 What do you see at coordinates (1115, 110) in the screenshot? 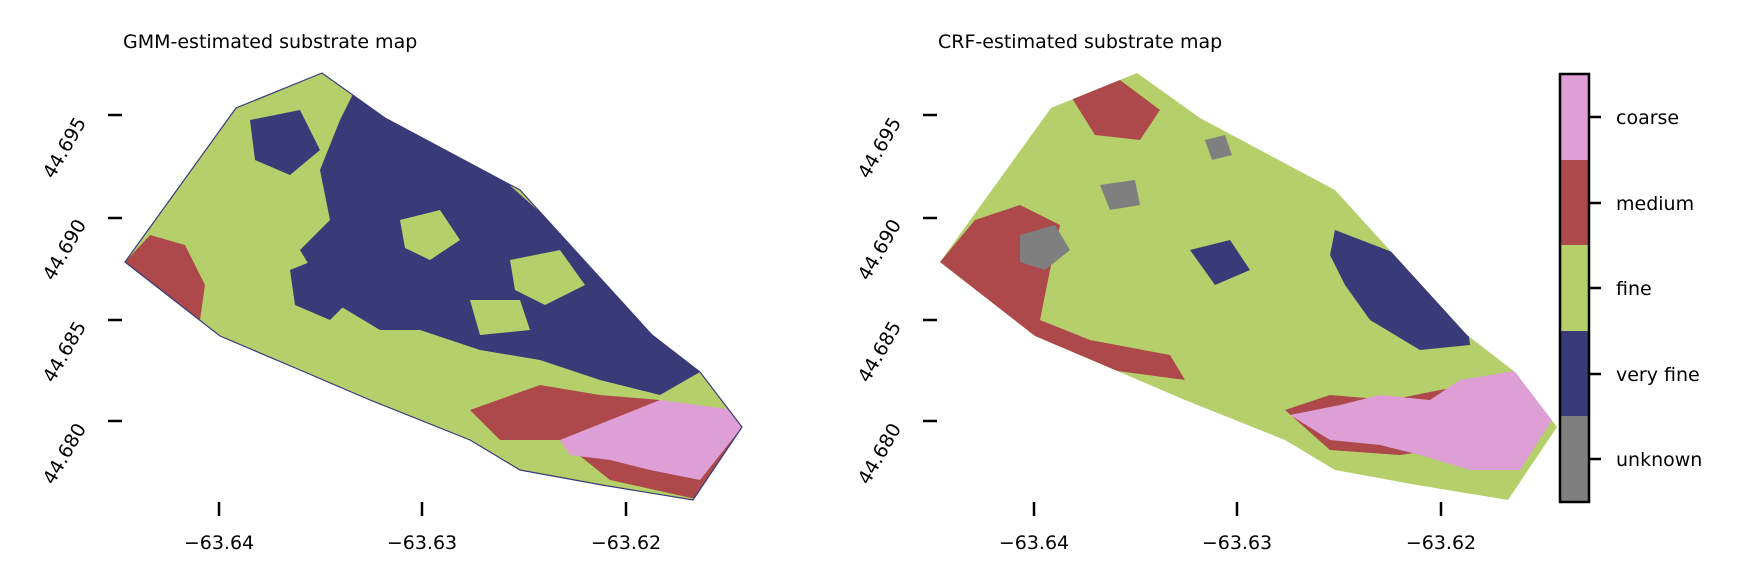
I see `crf-medium-region-north` at bounding box center [1115, 110].